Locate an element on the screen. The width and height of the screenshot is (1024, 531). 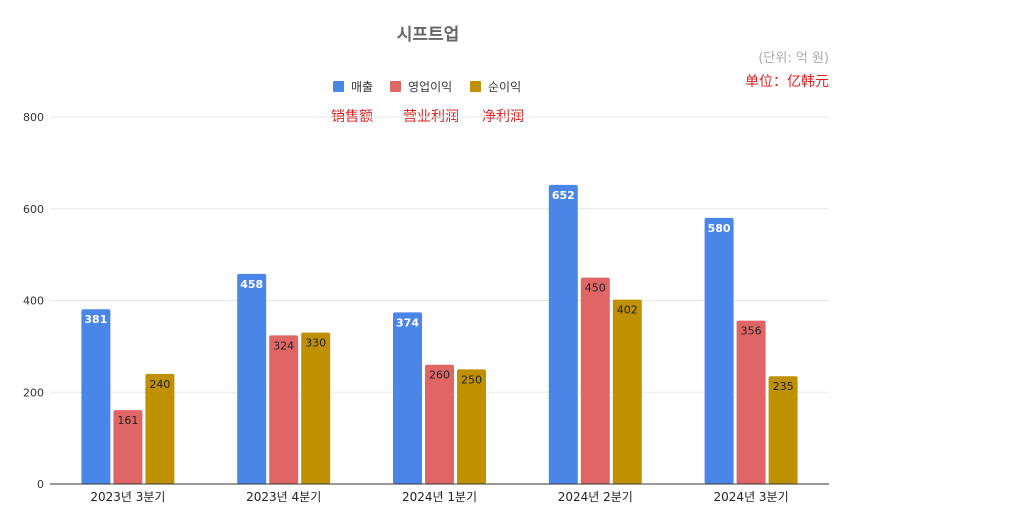
x-category-label: 2024년 3분기 is located at coordinates (751, 497).